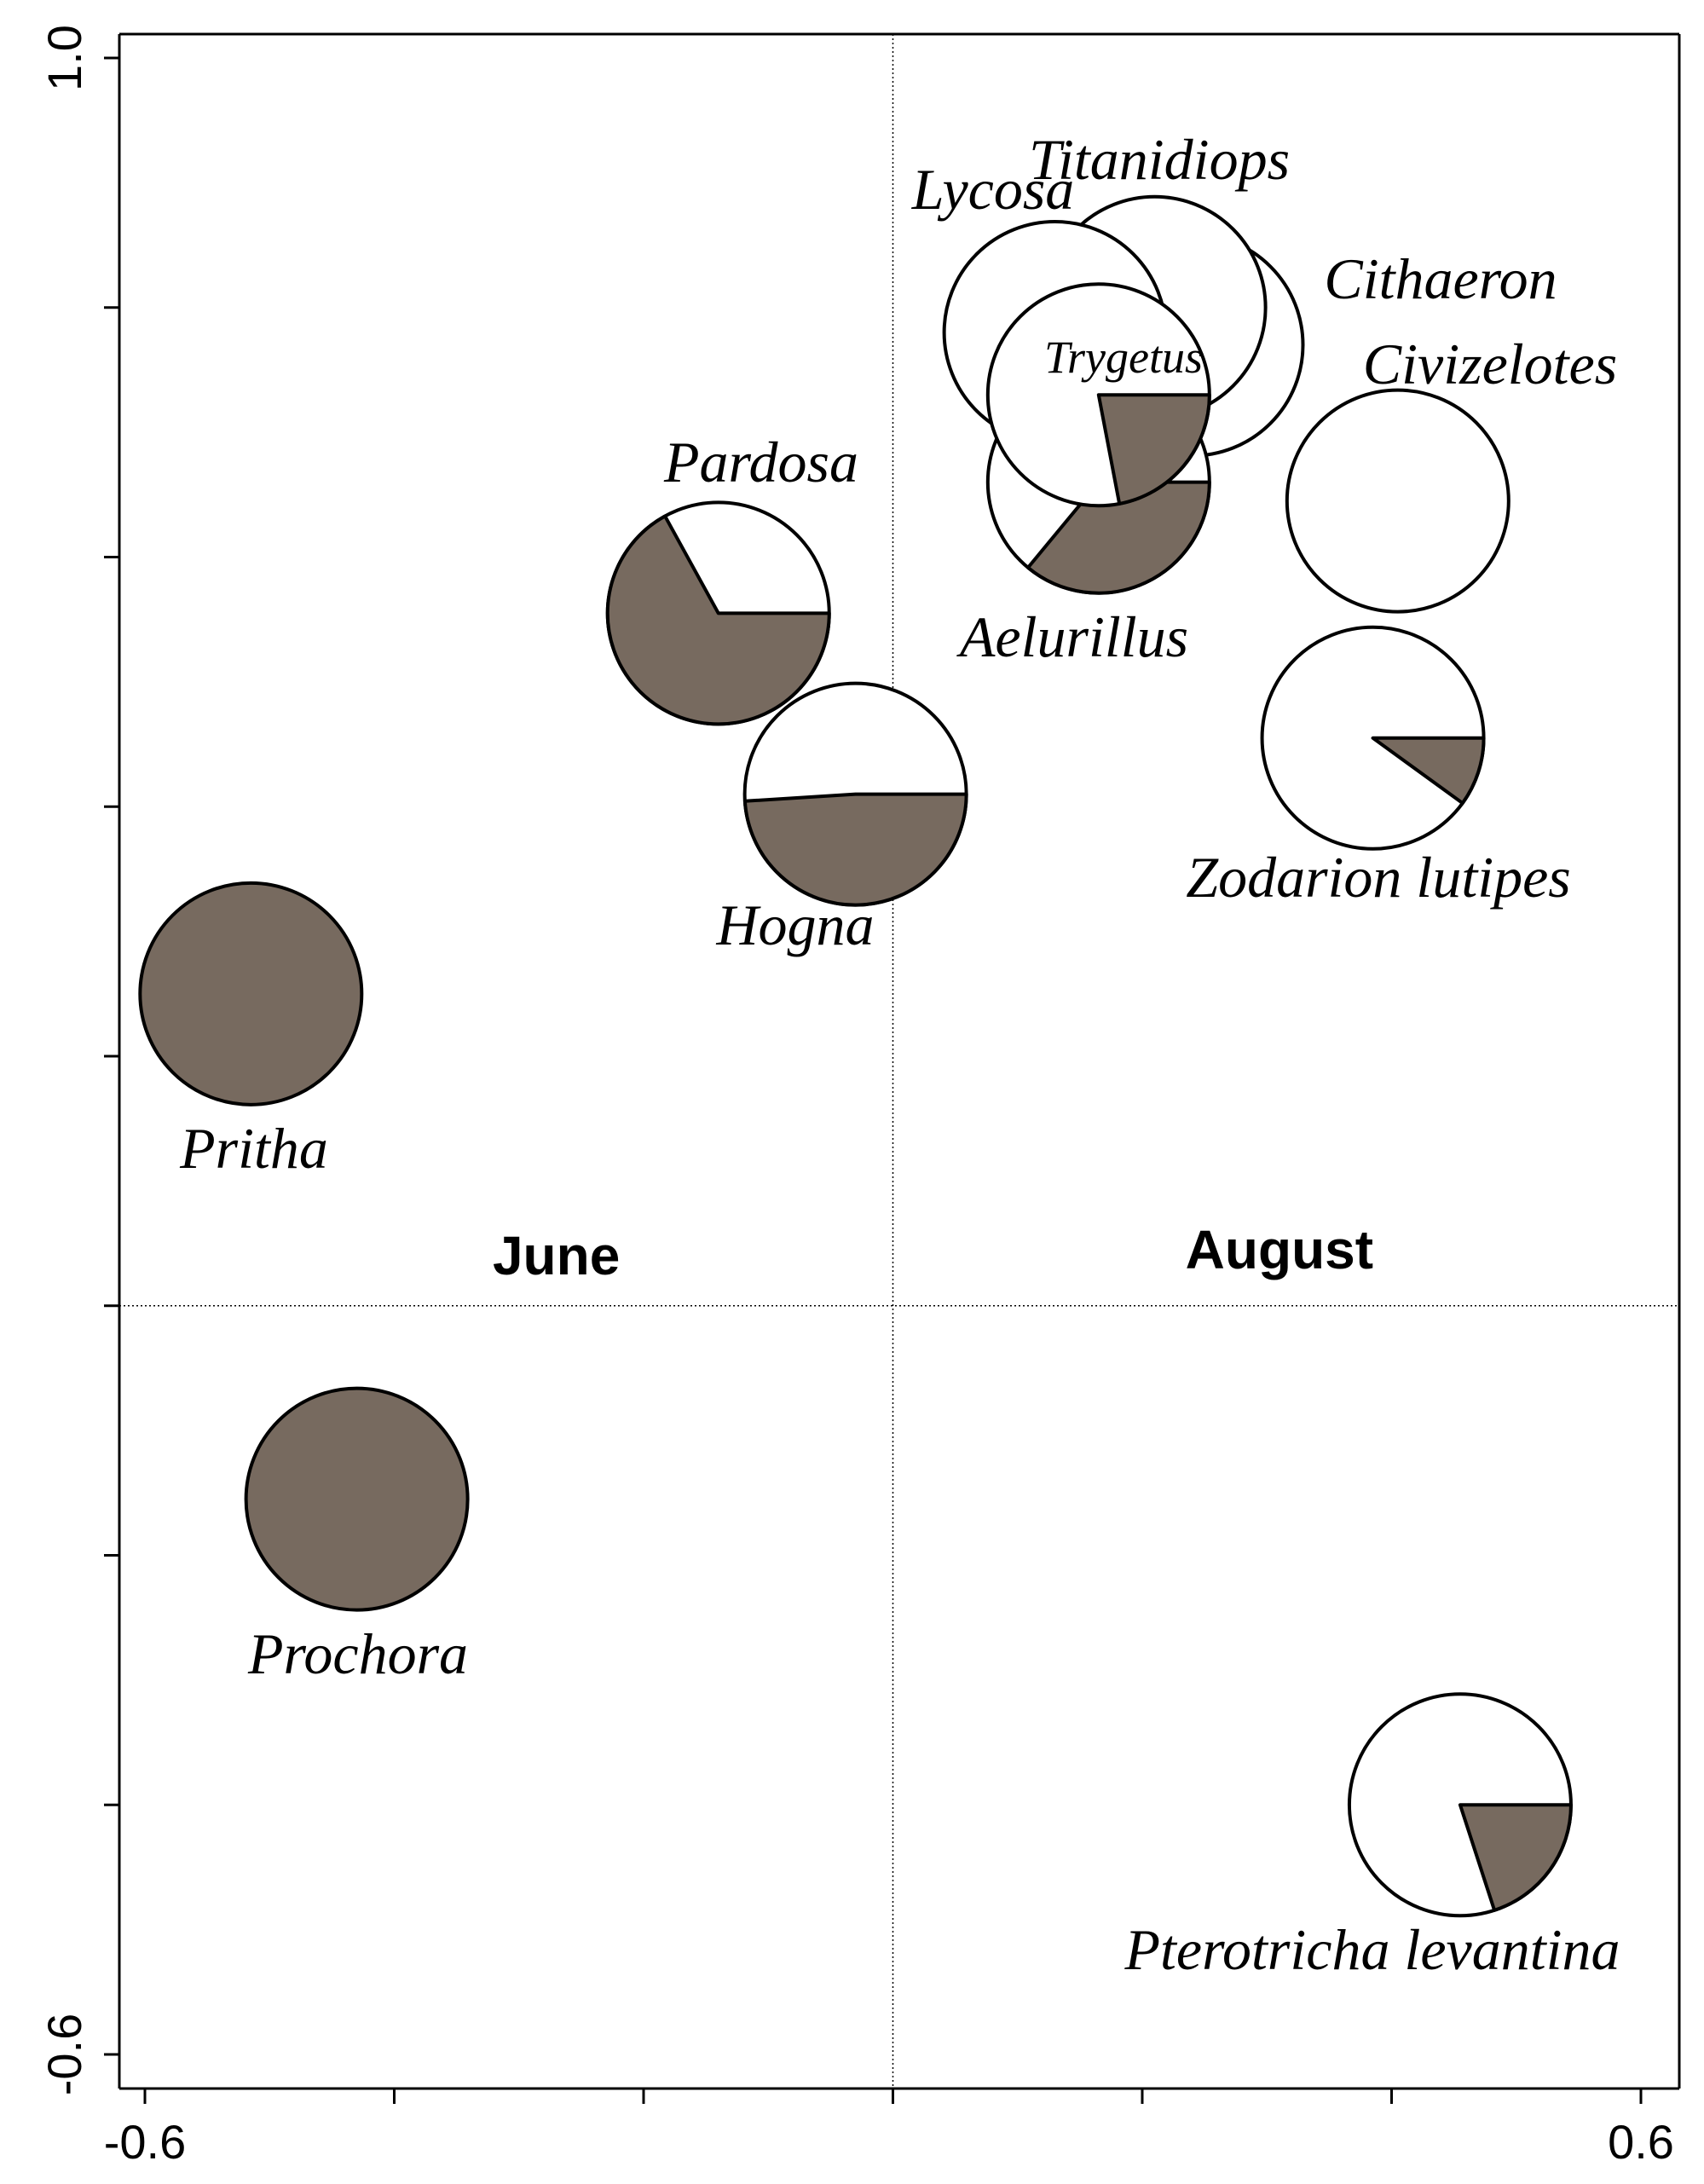  What do you see at coordinates (1159, 159) in the screenshot?
I see `species-label: Titanidiops` at bounding box center [1159, 159].